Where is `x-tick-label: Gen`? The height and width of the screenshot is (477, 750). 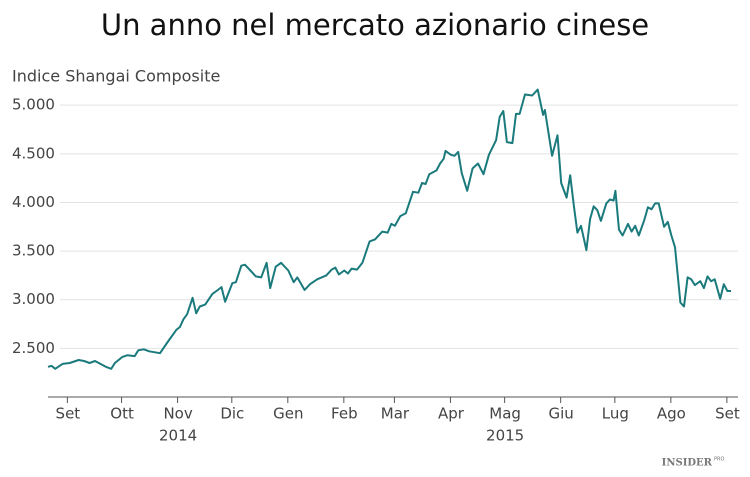
x-tick-label: Gen is located at coordinates (288, 414).